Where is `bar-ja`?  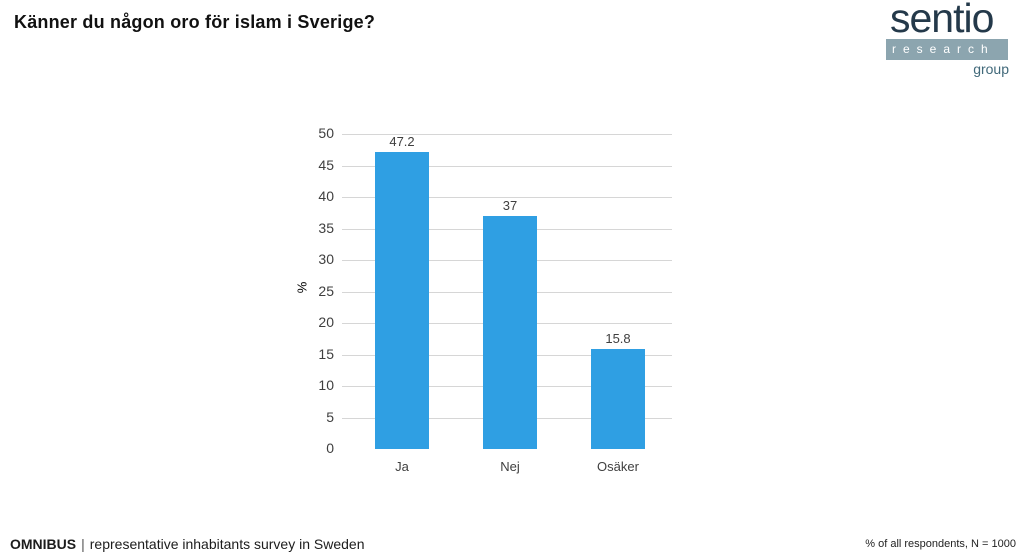
bar-ja is located at coordinates (402, 300).